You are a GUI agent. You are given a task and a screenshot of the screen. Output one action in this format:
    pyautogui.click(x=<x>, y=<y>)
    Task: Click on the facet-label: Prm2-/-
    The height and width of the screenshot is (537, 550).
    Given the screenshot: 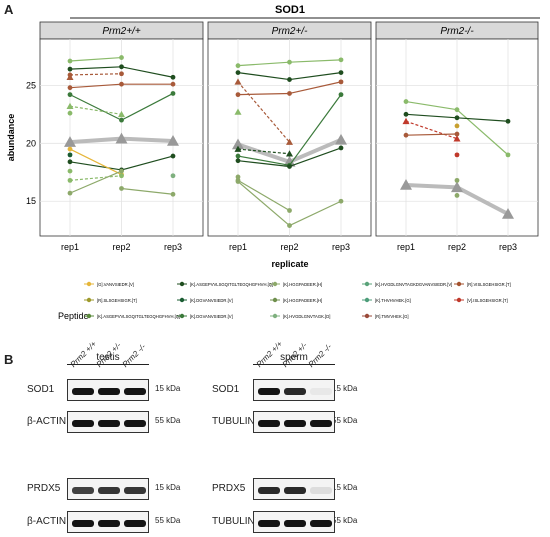 What is the action you would take?
    pyautogui.click(x=457, y=31)
    